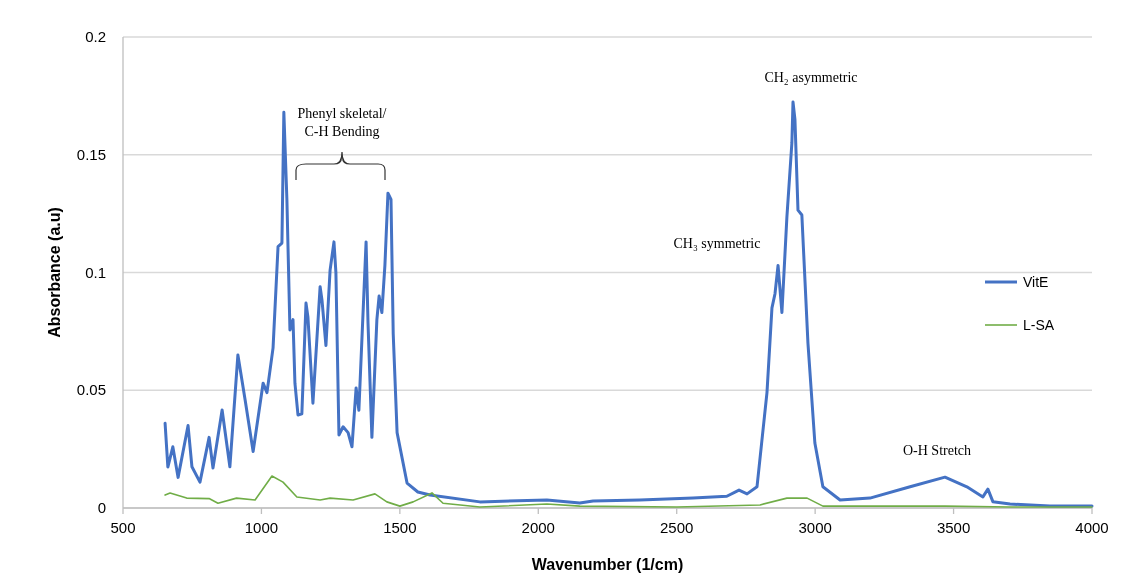  Describe the element at coordinates (123, 527) in the screenshot. I see `x-tick-label: 500` at that location.